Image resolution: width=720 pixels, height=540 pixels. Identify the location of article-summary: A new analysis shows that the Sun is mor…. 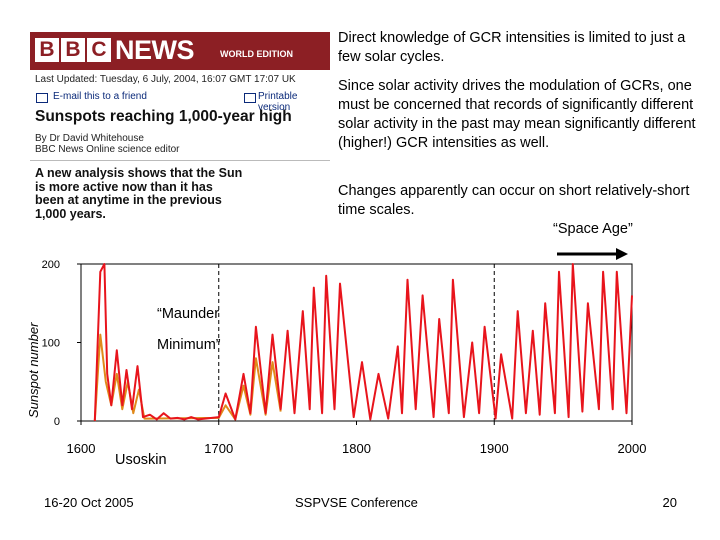
(139, 193).